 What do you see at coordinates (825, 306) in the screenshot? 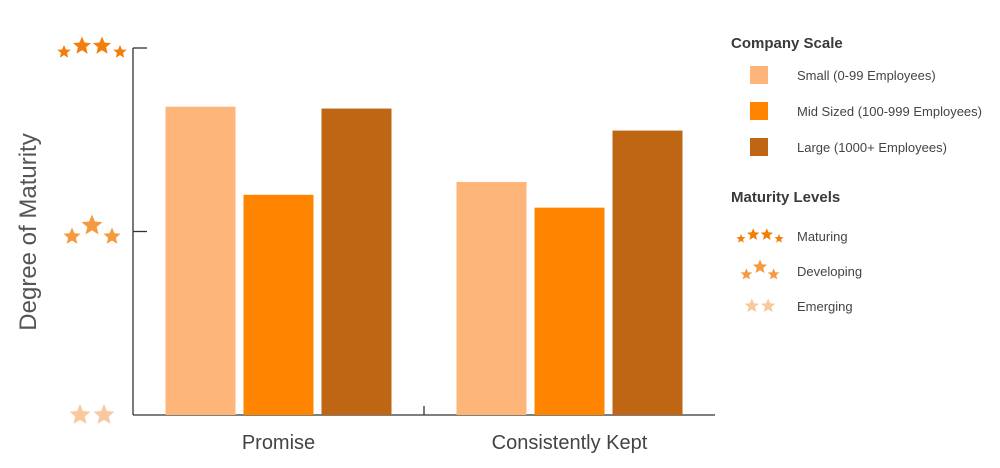
I see `legend-label: Emerging` at bounding box center [825, 306].